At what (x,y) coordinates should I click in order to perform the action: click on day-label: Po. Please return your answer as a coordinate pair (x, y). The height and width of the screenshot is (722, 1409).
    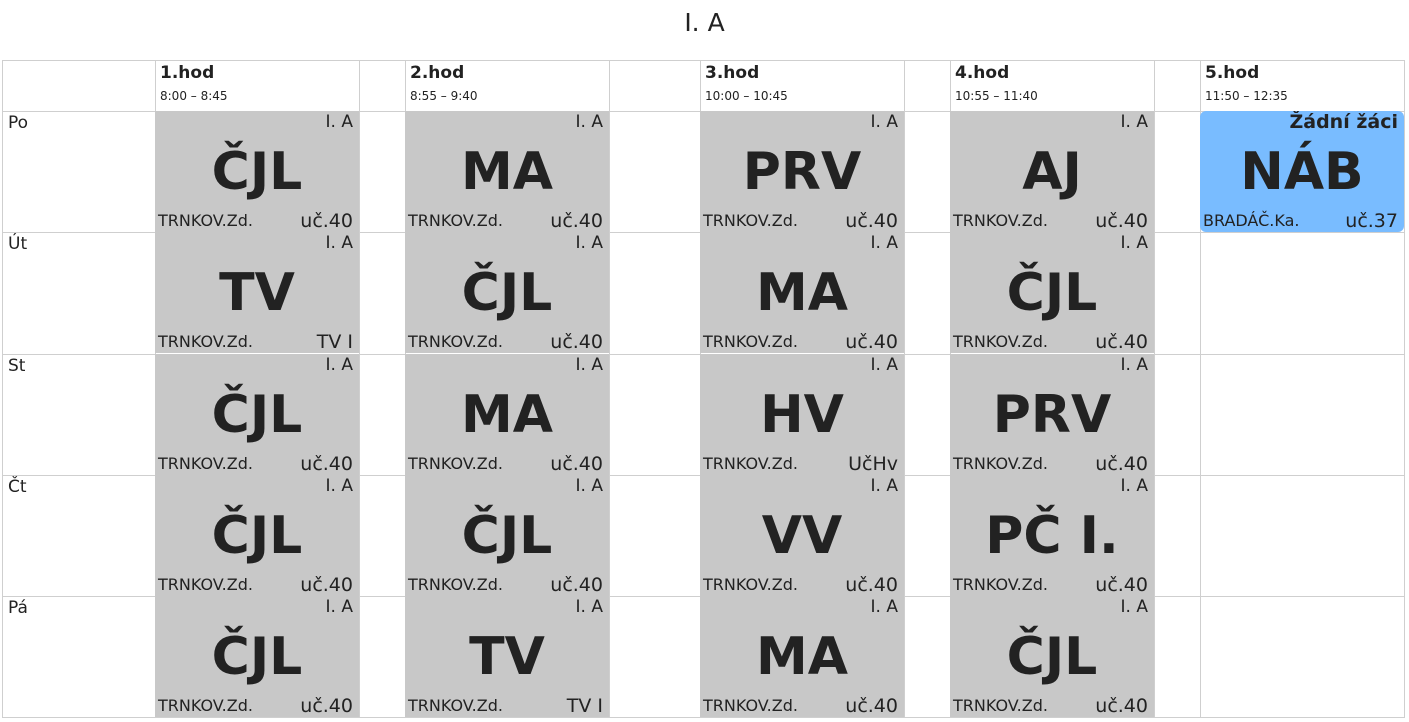
    Looking at the image, I should click on (18, 123).